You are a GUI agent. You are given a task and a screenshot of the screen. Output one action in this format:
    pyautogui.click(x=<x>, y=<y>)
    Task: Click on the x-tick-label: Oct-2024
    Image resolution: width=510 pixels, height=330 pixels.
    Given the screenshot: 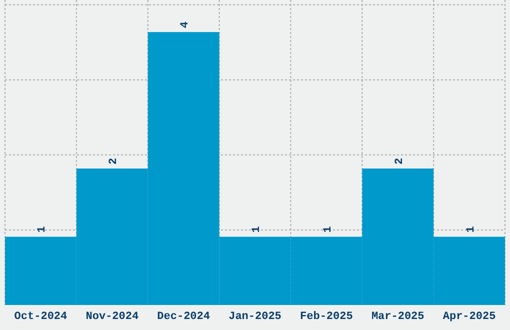 What is the action you would take?
    pyautogui.click(x=41, y=316)
    